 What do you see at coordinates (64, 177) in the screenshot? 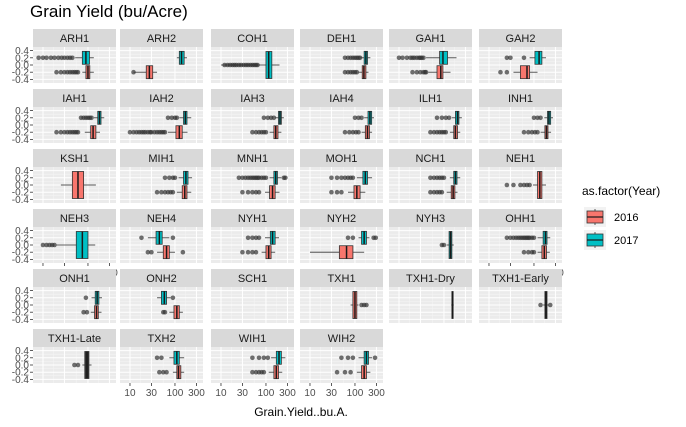
I see `facet-panel: KSH1 0.40.20.0-0.2-0.4` at bounding box center [64, 177].